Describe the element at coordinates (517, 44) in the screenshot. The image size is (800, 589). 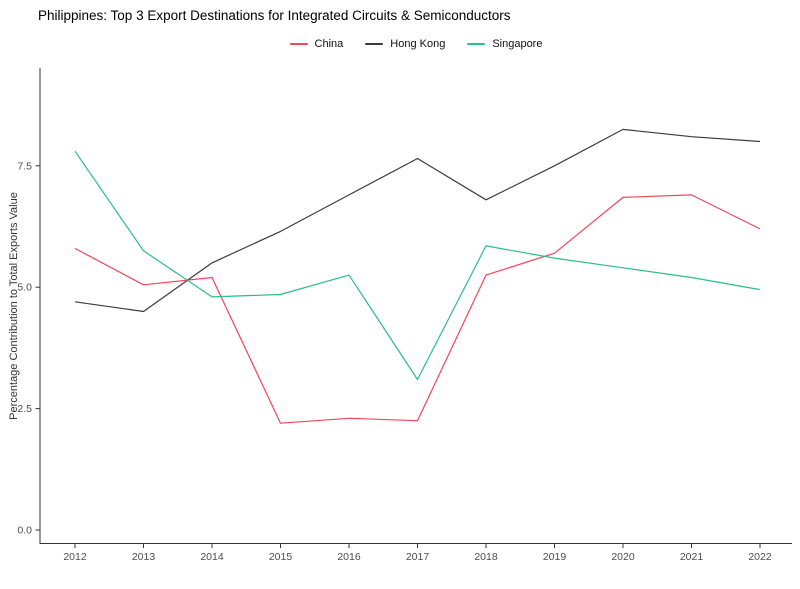
I see `legend-label-singapore: Singapore` at that location.